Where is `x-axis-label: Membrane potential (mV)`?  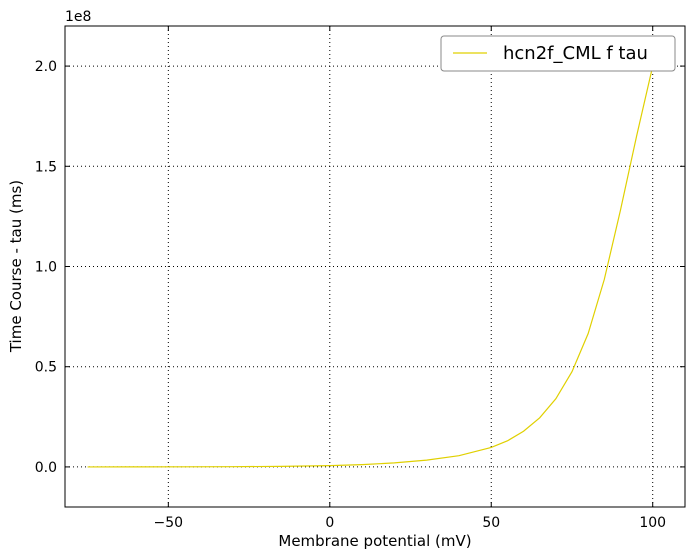 x-axis-label: Membrane potential (mV) is located at coordinates (374, 541).